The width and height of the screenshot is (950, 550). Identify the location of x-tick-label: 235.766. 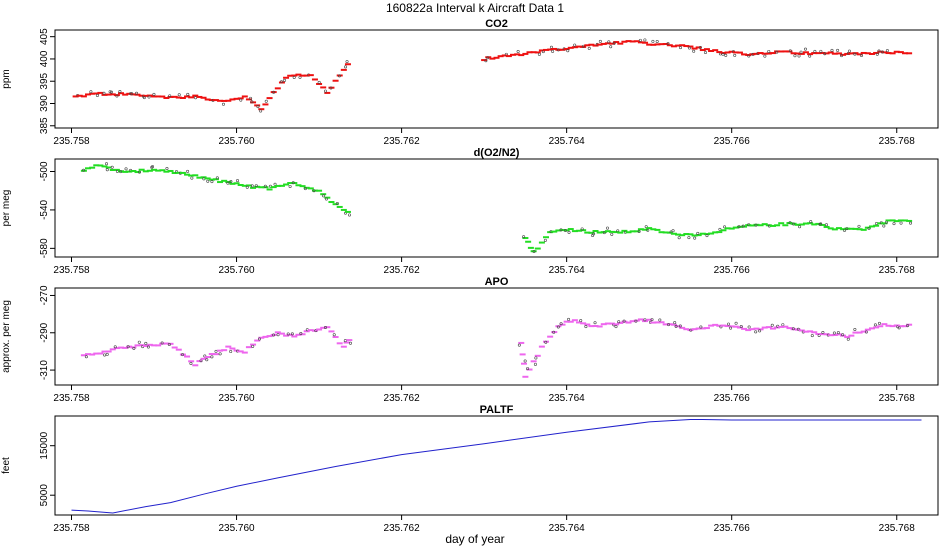
(732, 398).